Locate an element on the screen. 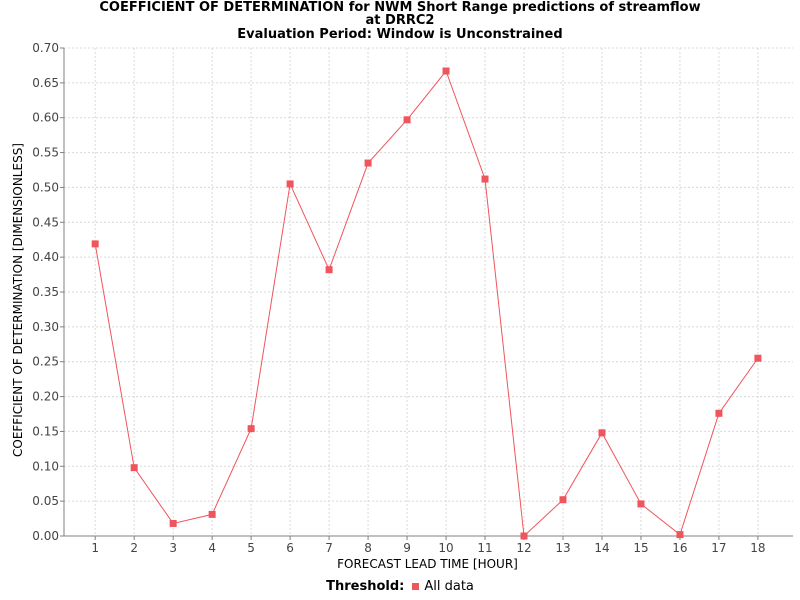 This screenshot has width=800, height=600. x-tick-label: 5 is located at coordinates (251, 548).